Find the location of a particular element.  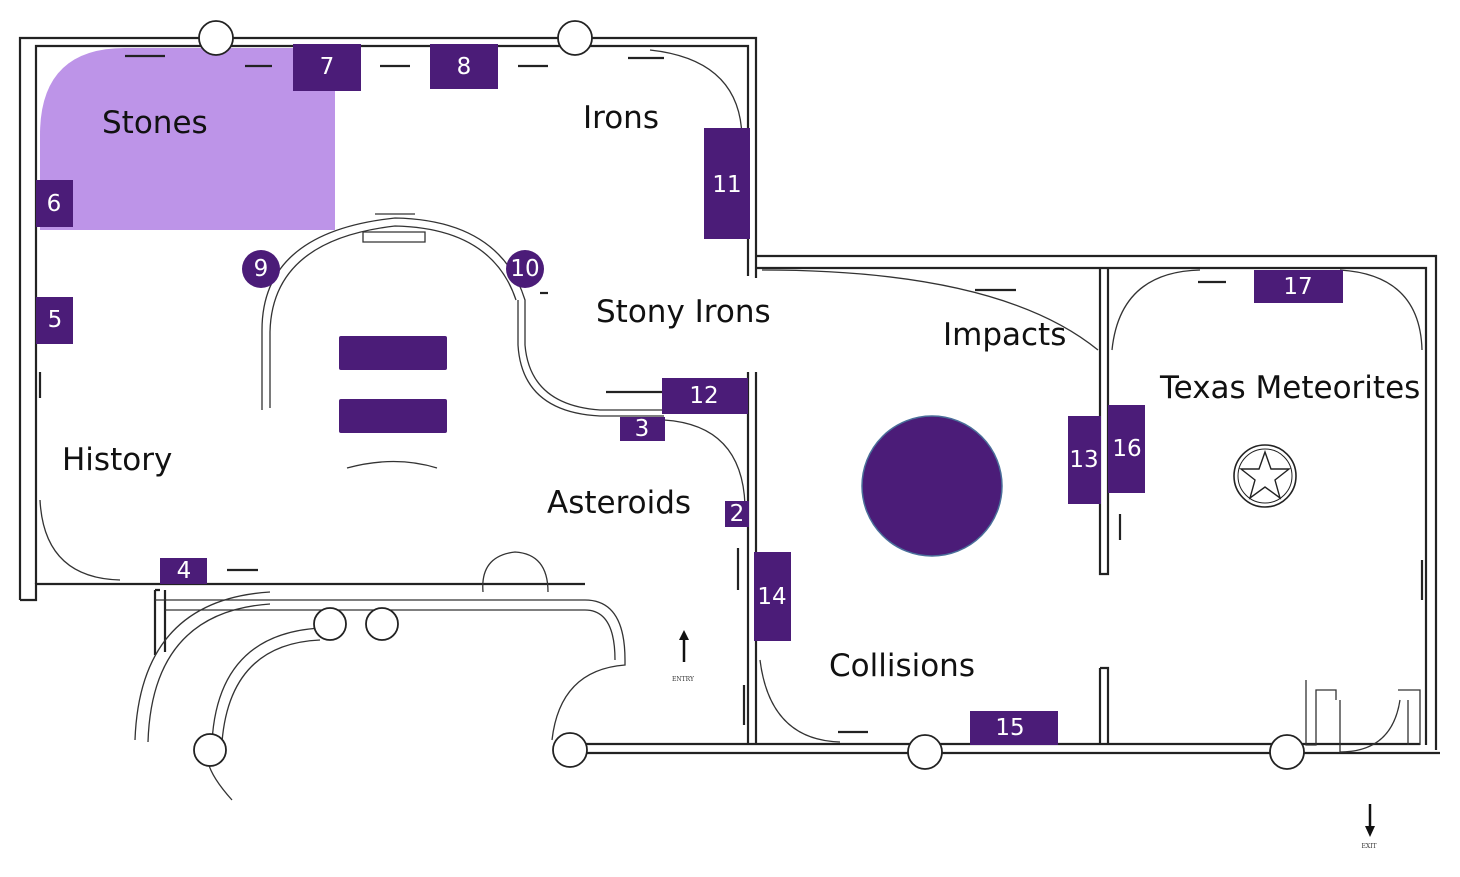

display-case-6: 6 is located at coordinates (54, 203).